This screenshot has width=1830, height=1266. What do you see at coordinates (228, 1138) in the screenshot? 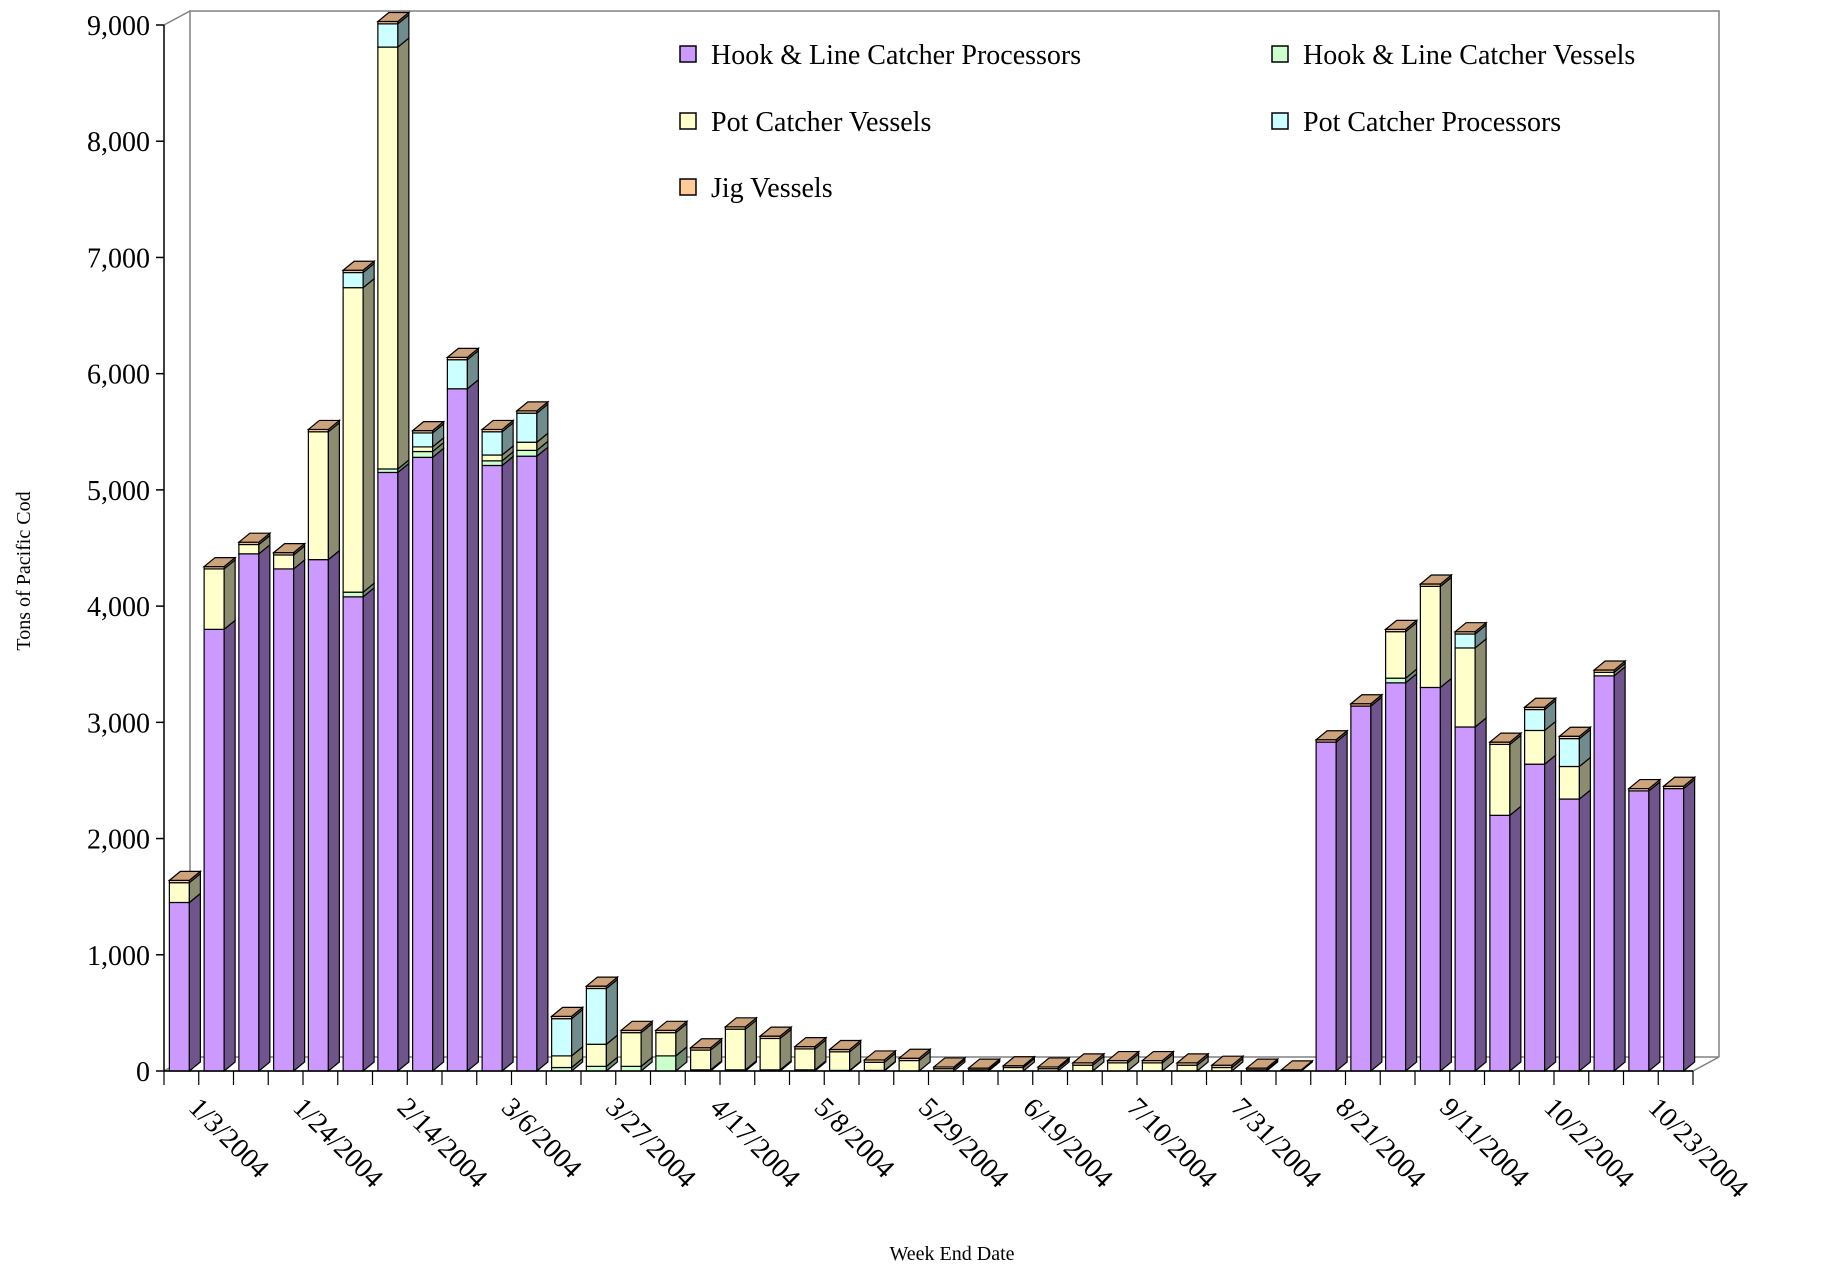
I see `x-tick-label: 1/3/2004` at bounding box center [228, 1138].